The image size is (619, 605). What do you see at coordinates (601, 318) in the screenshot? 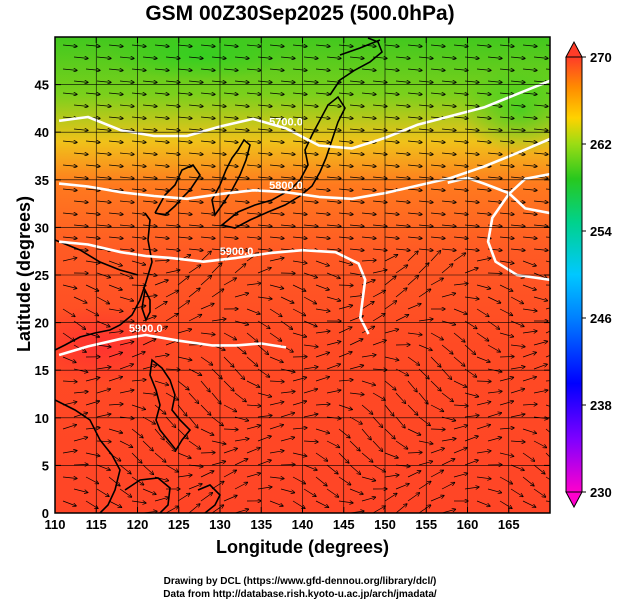
I see `colorbar-tick-label: 246` at bounding box center [601, 318].